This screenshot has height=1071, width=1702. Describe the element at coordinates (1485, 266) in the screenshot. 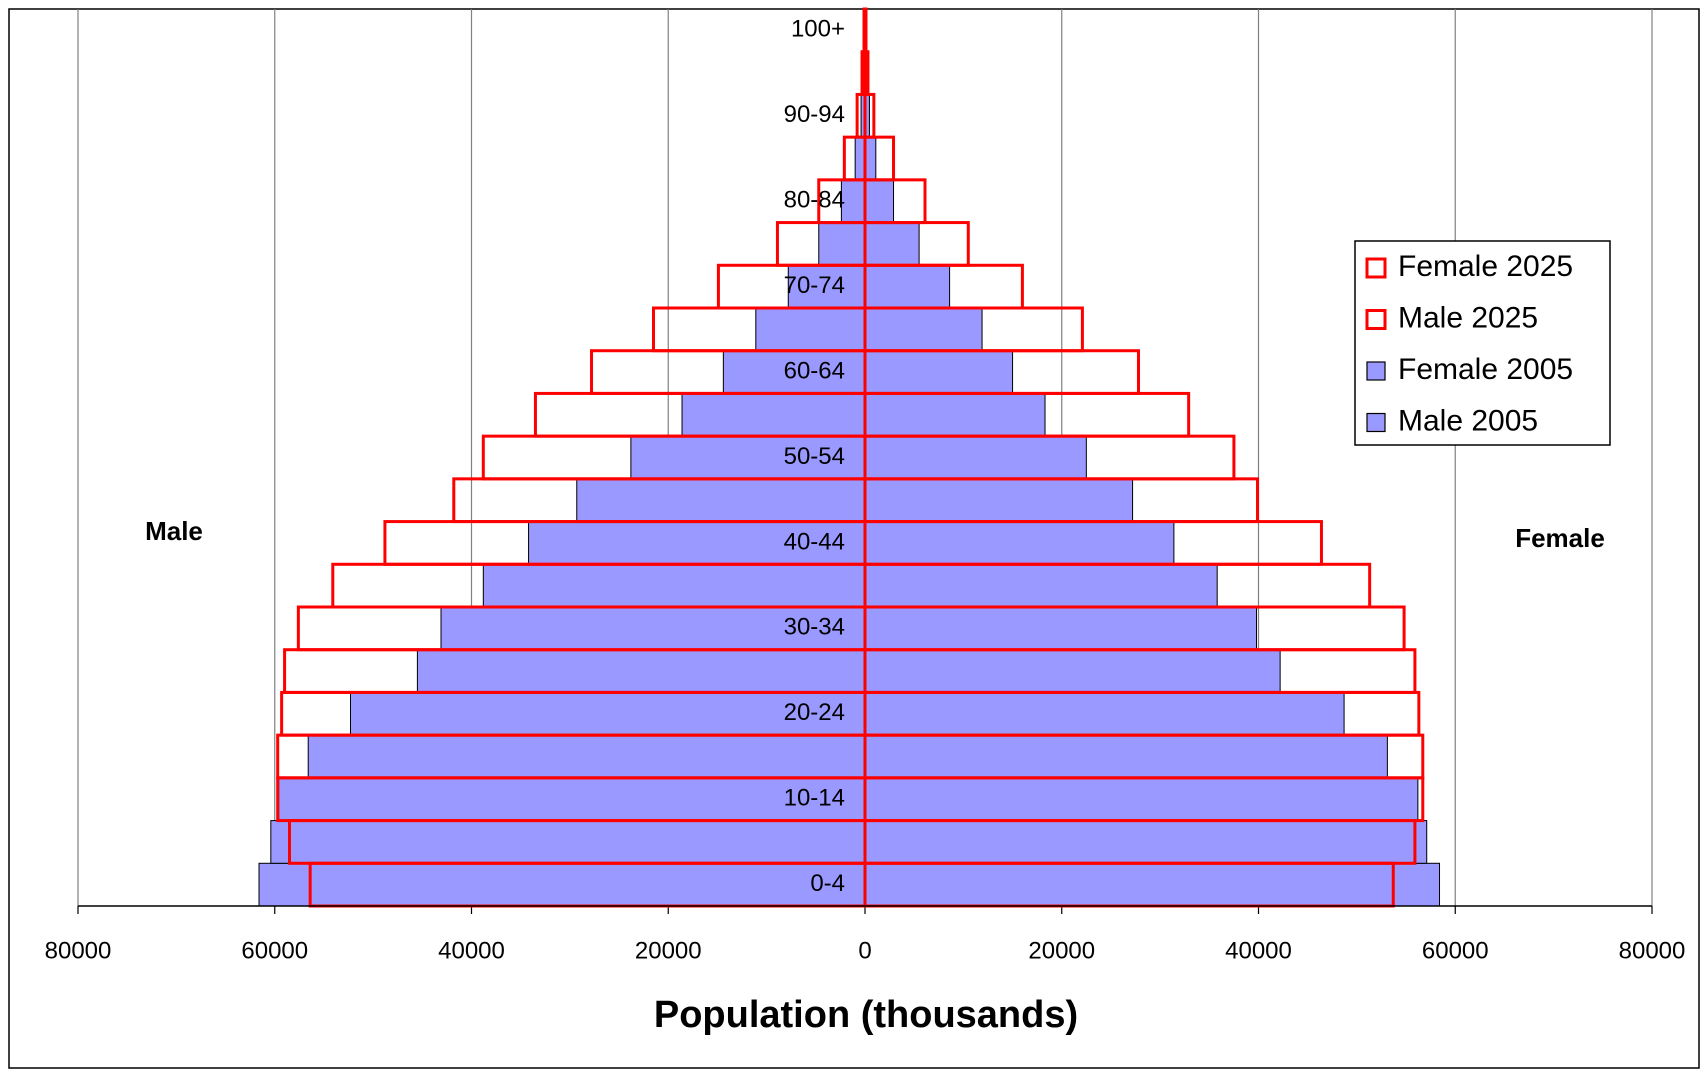

I see `legend-label: Female 2025` at that location.